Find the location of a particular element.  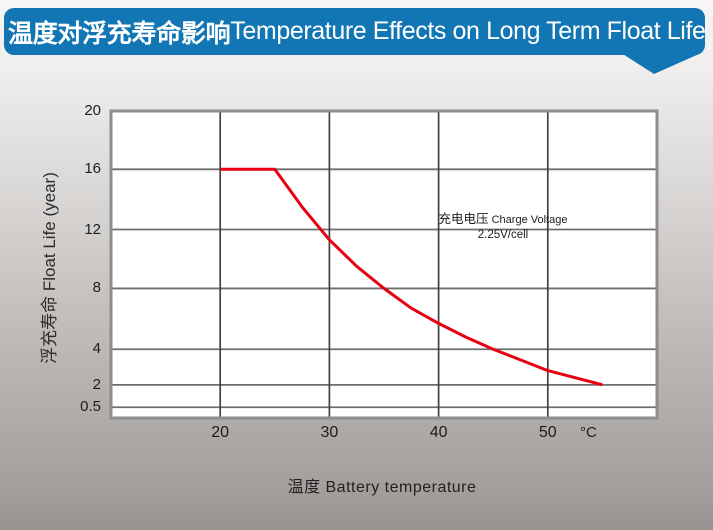

y-axis-title: 浮充寿命 Float Life (year) is located at coordinates (49, 268).